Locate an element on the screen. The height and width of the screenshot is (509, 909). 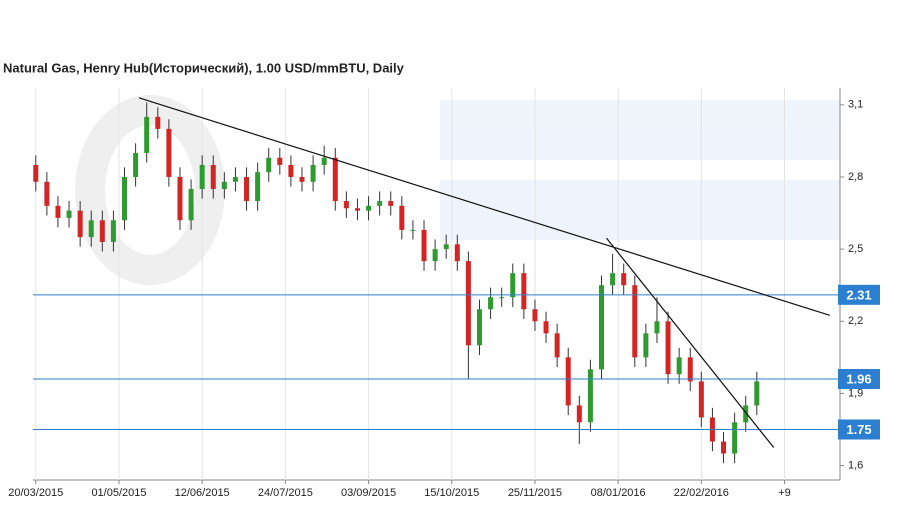
x-tick-label: 08/01/2016 is located at coordinates (618, 493).